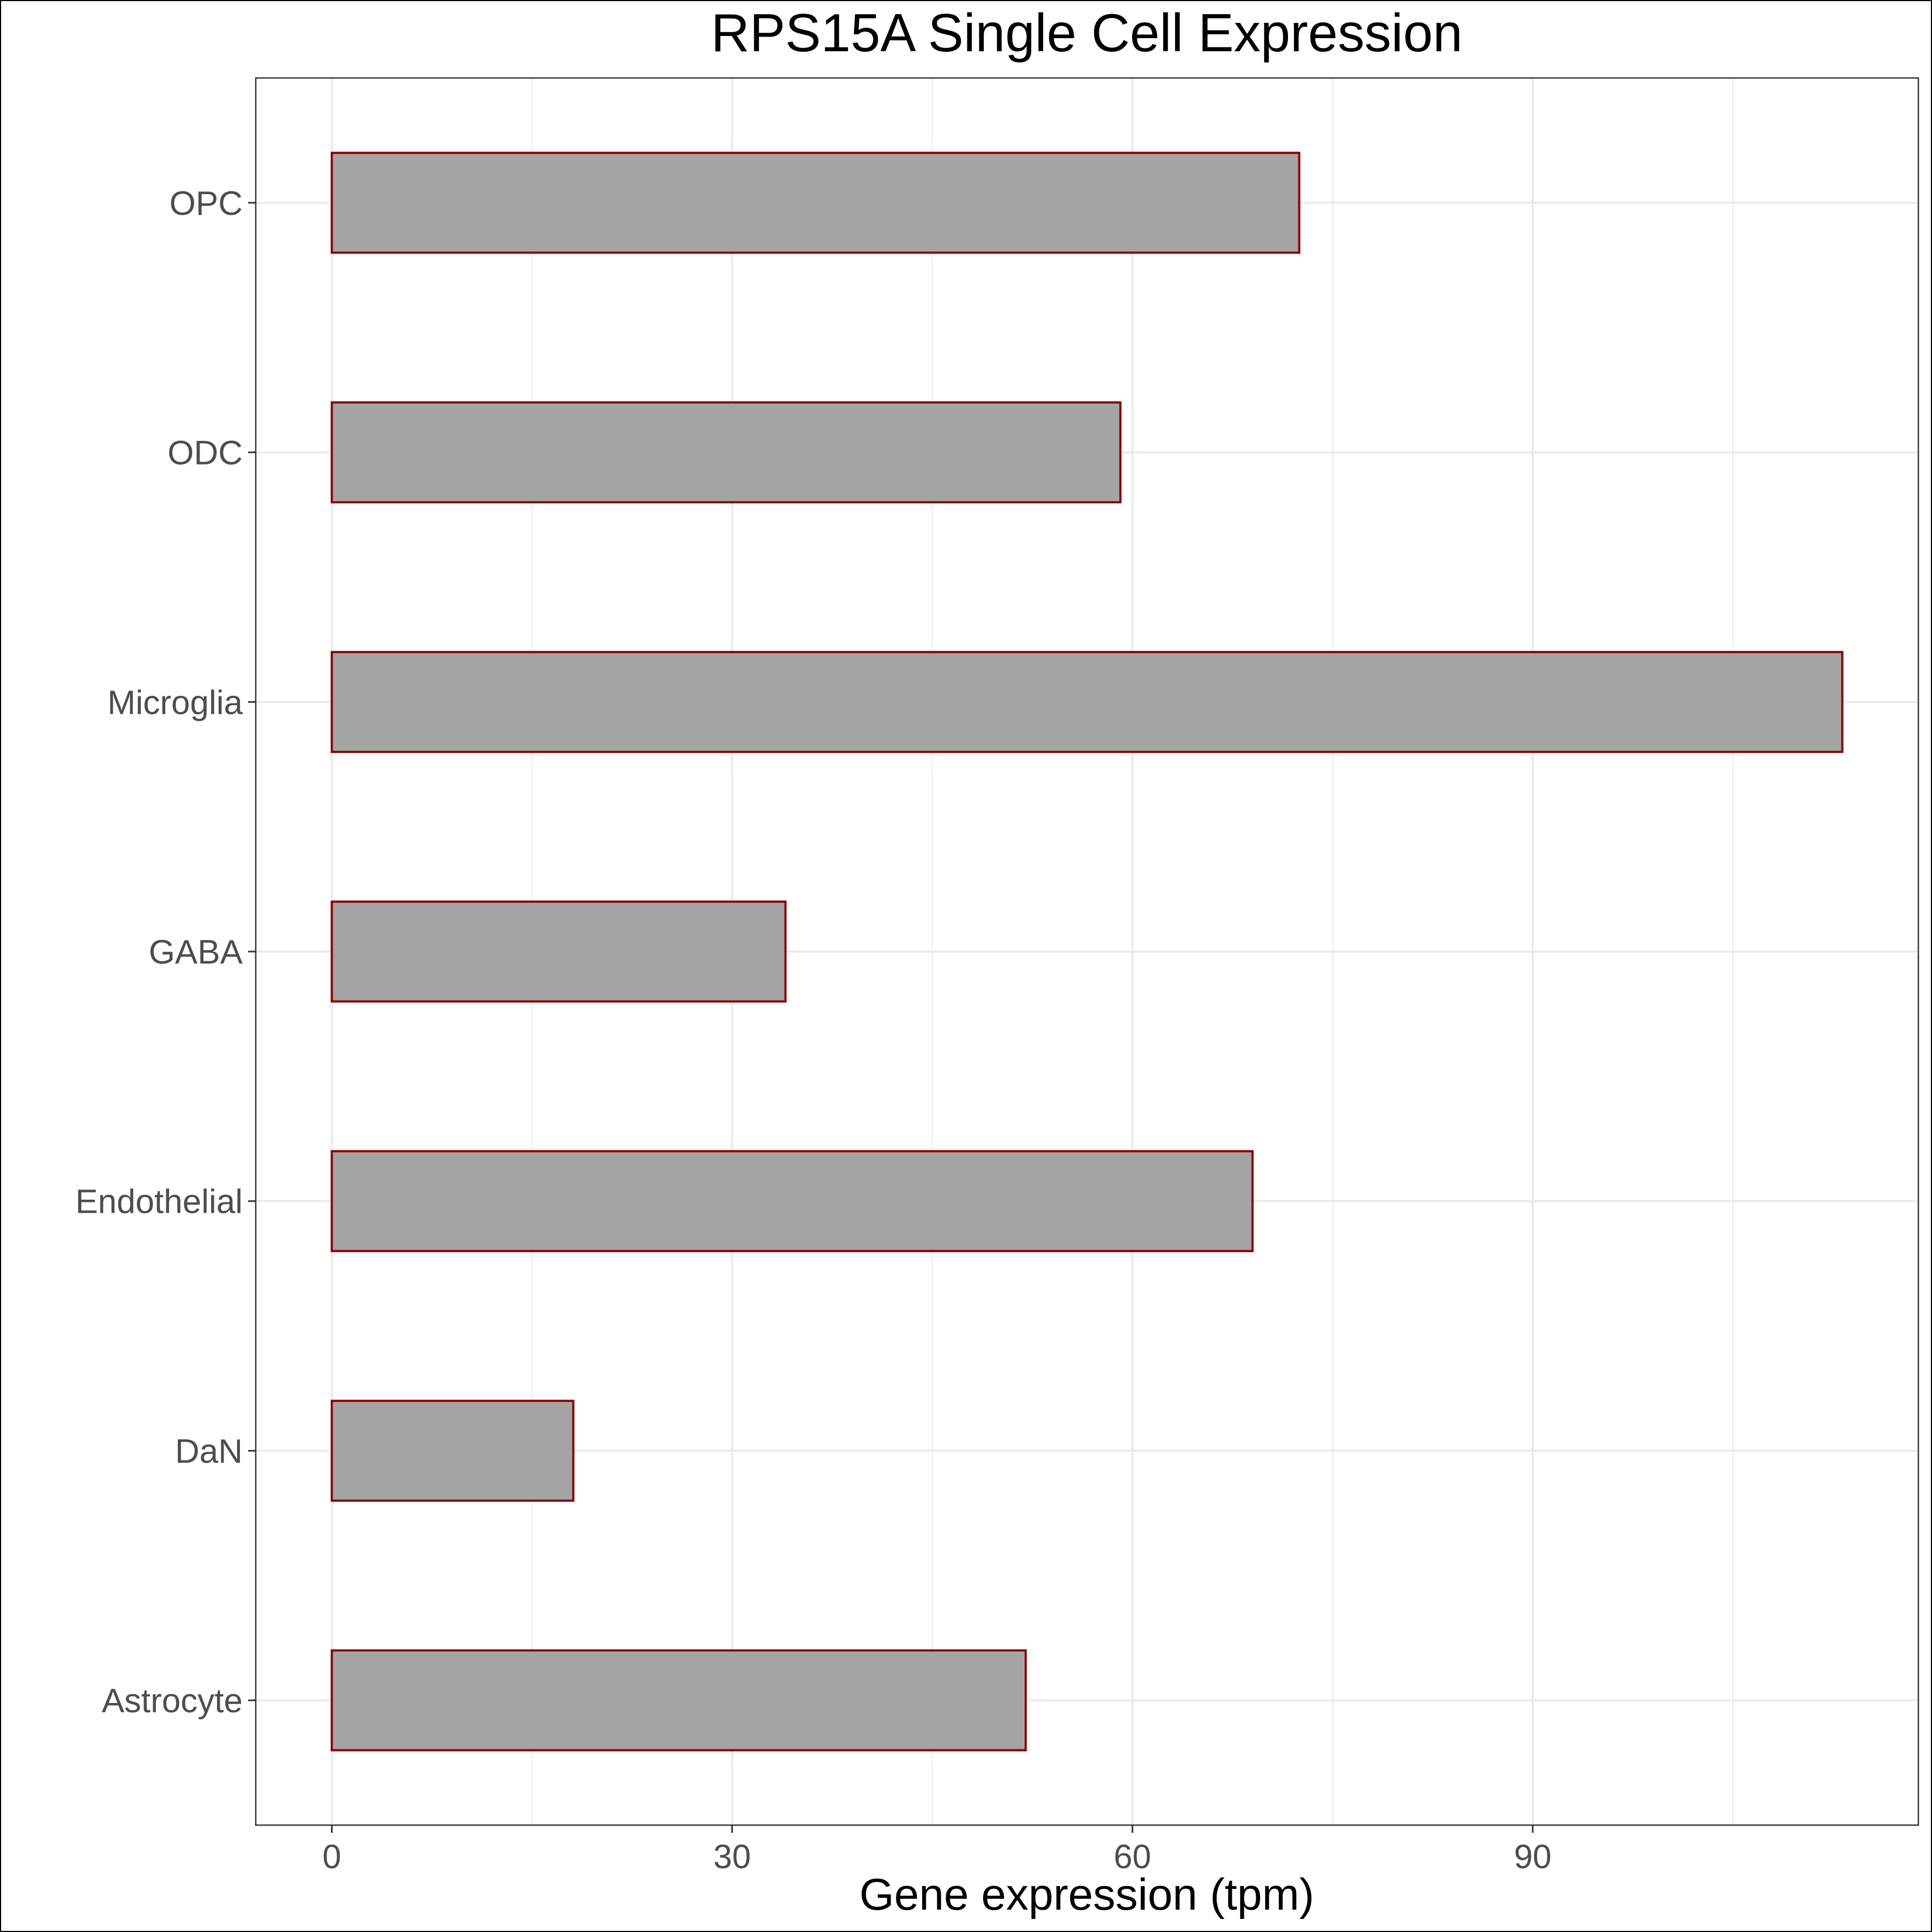 The image size is (1932, 1932). What do you see at coordinates (206, 203) in the screenshot?
I see `y-tick-label: OPC` at bounding box center [206, 203].